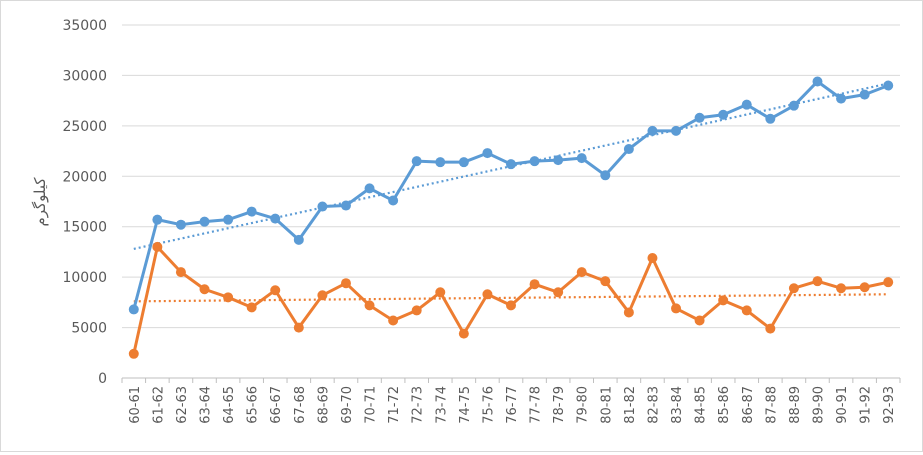  What do you see at coordinates (371, 405) in the screenshot?
I see `x-tick-label: 70-71` at bounding box center [371, 405].